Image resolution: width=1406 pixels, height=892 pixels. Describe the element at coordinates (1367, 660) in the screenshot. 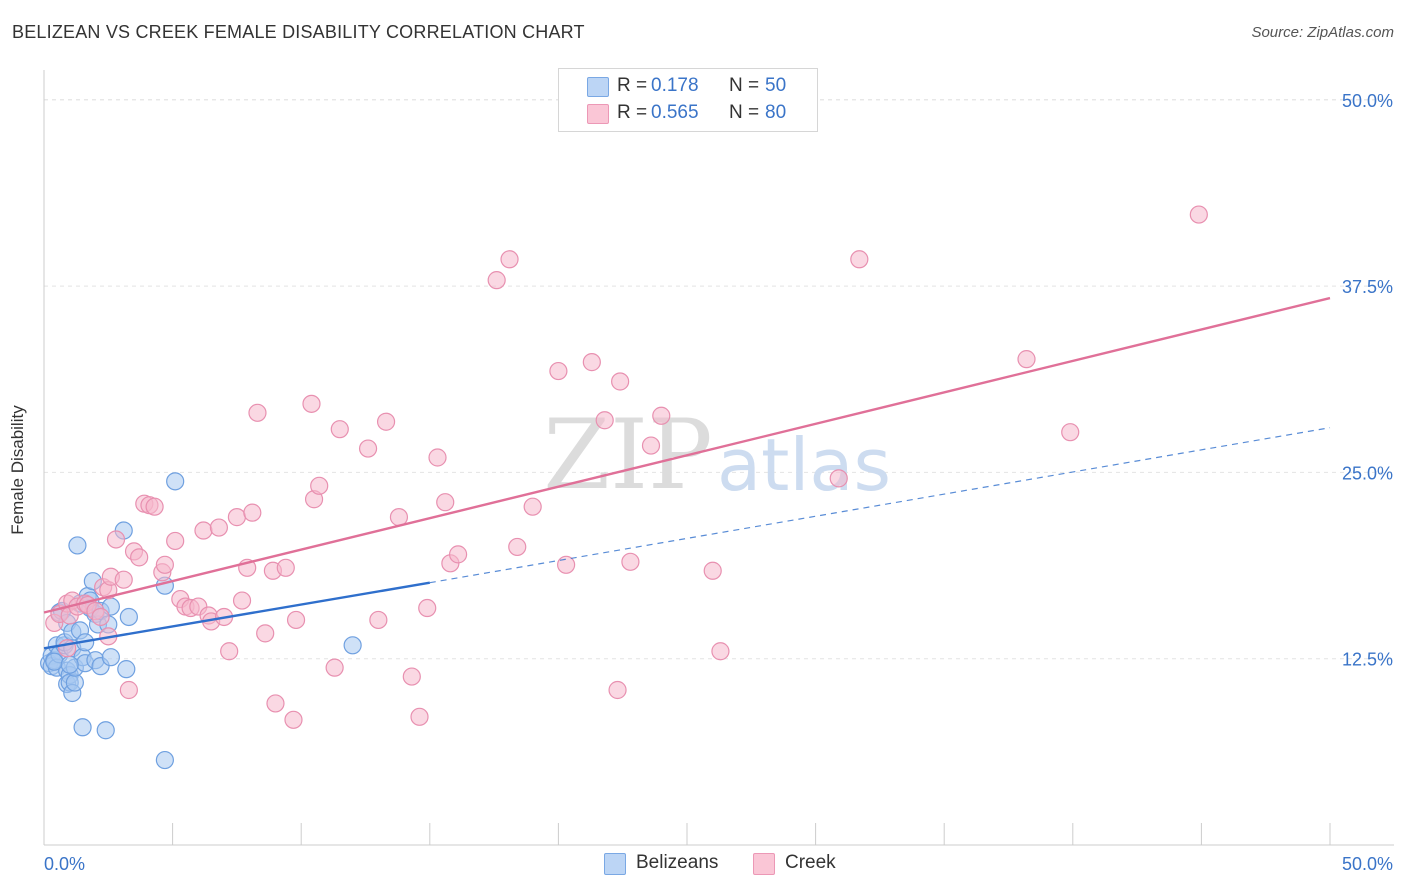

I see `y-tick-label: 12.5%` at that location.